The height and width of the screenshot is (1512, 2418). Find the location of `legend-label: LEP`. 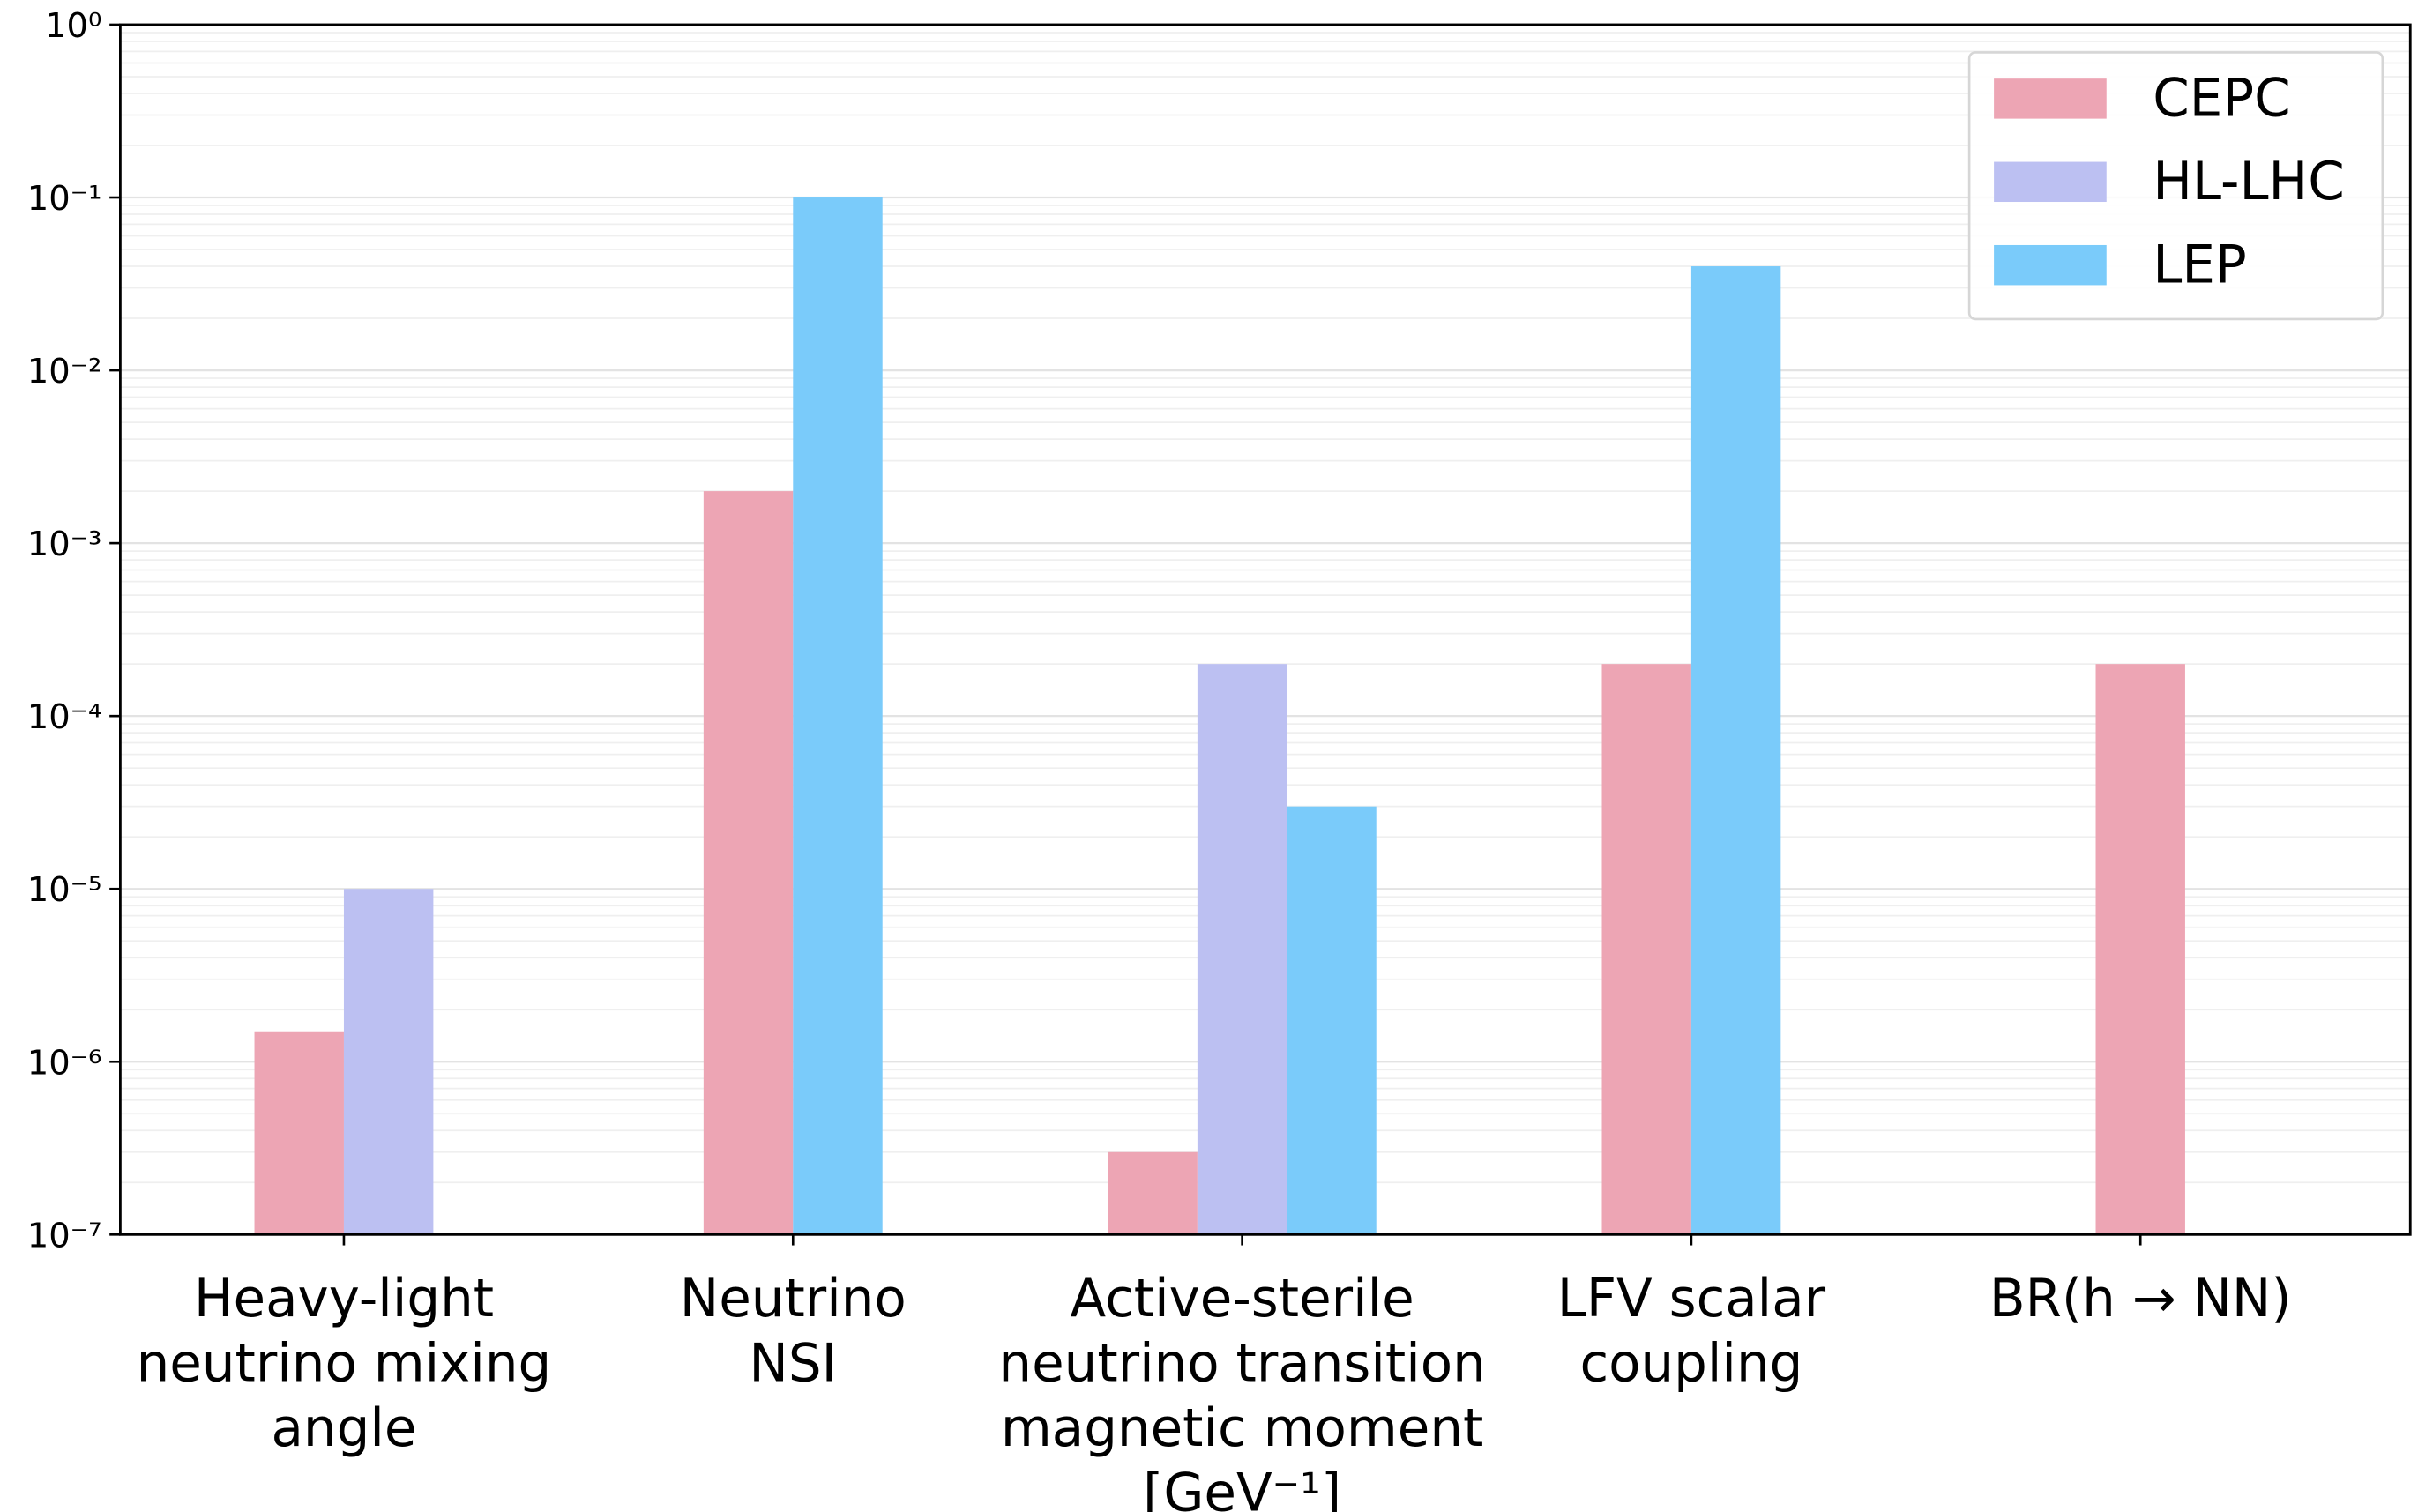

legend-label: LEP is located at coordinates (2200, 265).